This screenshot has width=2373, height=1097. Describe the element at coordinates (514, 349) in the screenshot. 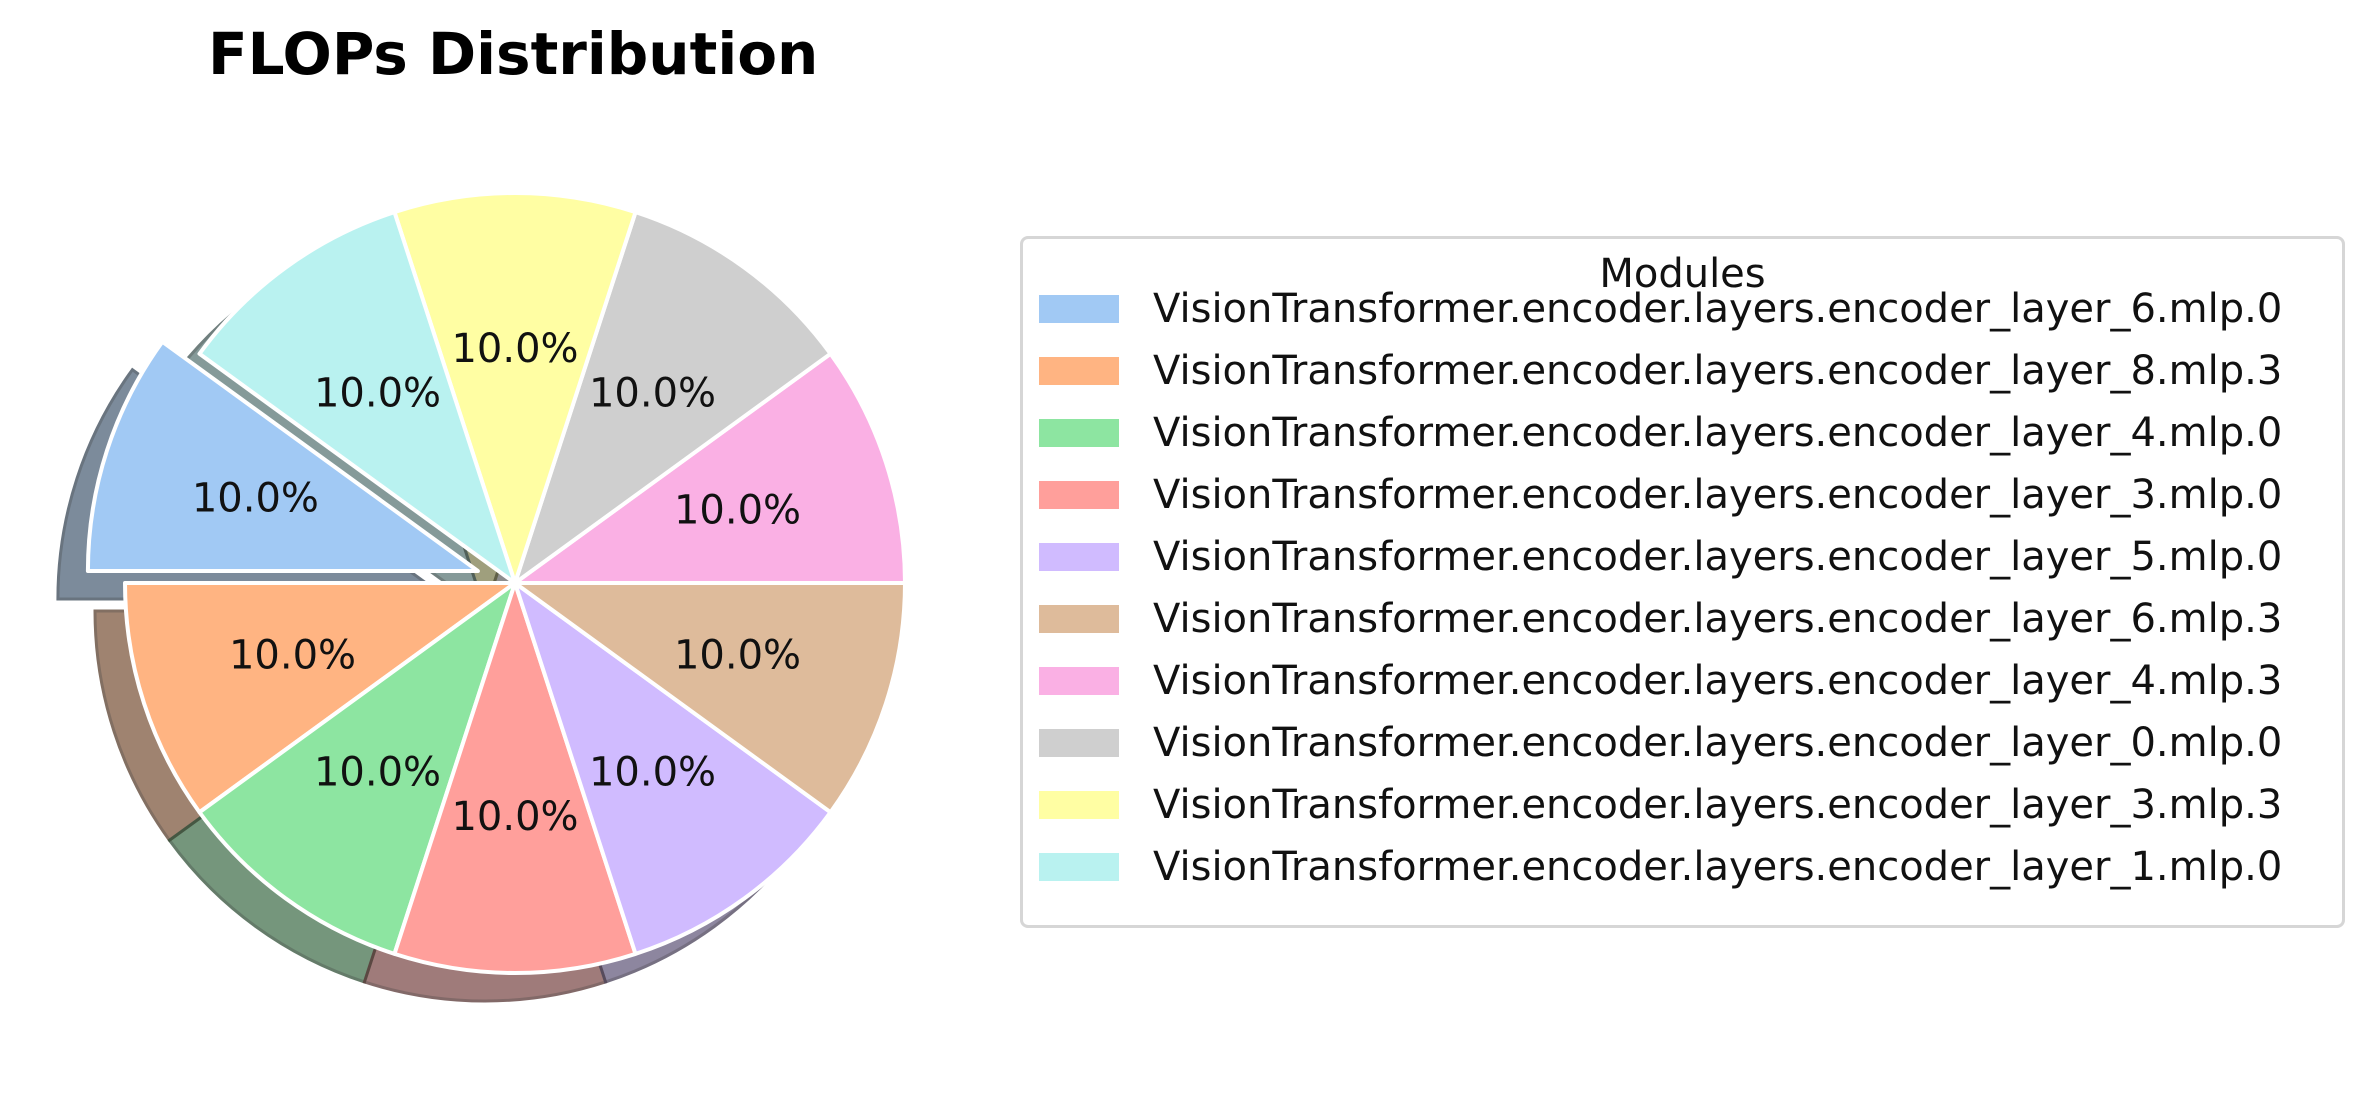

I see `pie-slice-label-9: 10.0%` at that location.